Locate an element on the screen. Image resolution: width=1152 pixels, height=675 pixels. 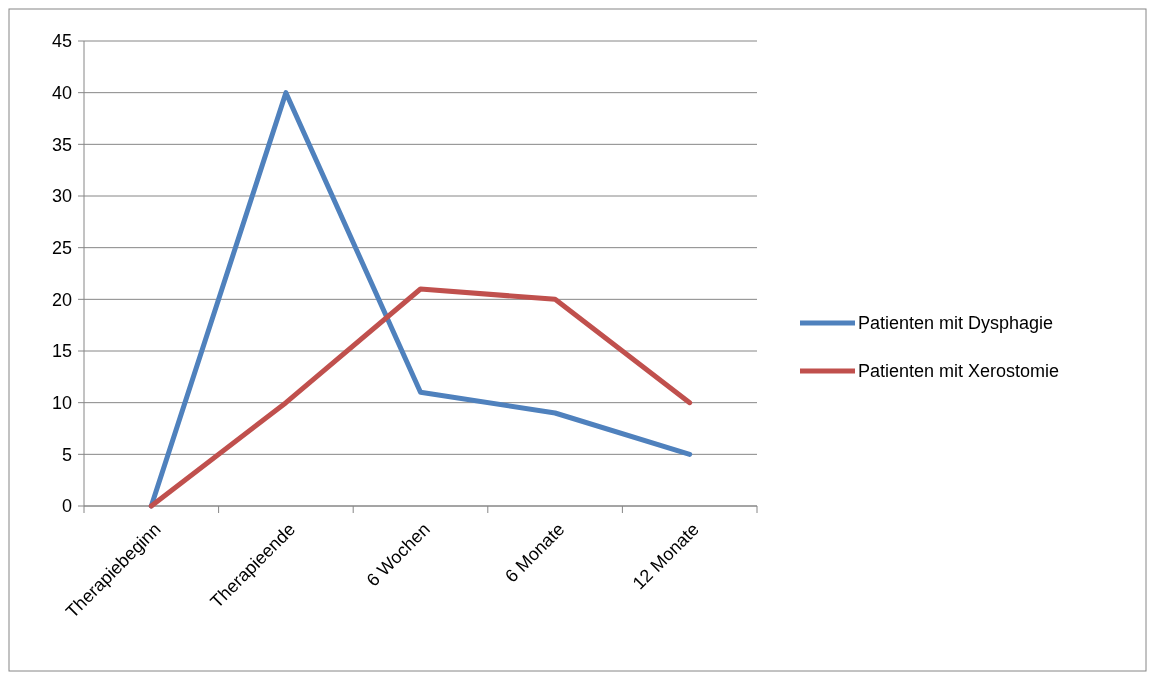
y-tick-label: 45 is located at coordinates (61, 41).